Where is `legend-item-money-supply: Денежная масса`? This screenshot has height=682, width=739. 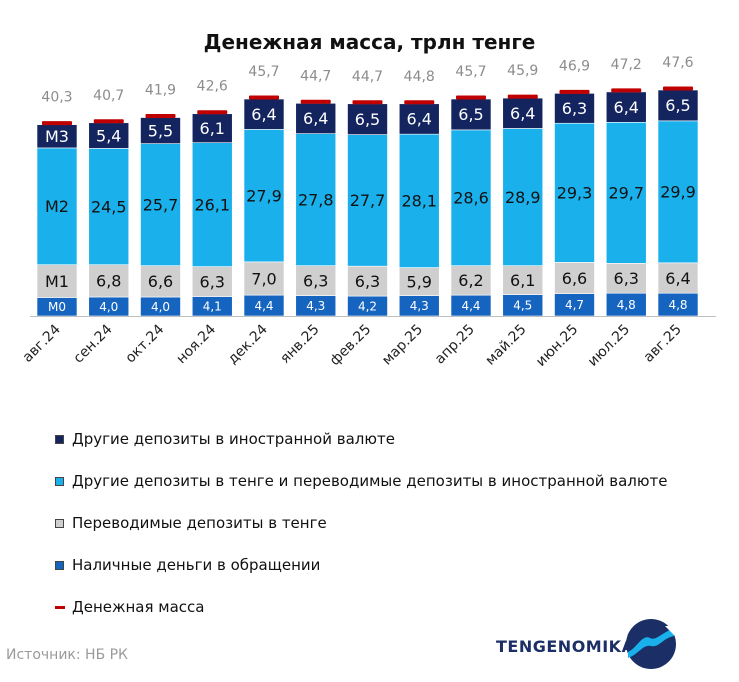 legend-item-money-supply: Денежная масса is located at coordinates (361, 607).